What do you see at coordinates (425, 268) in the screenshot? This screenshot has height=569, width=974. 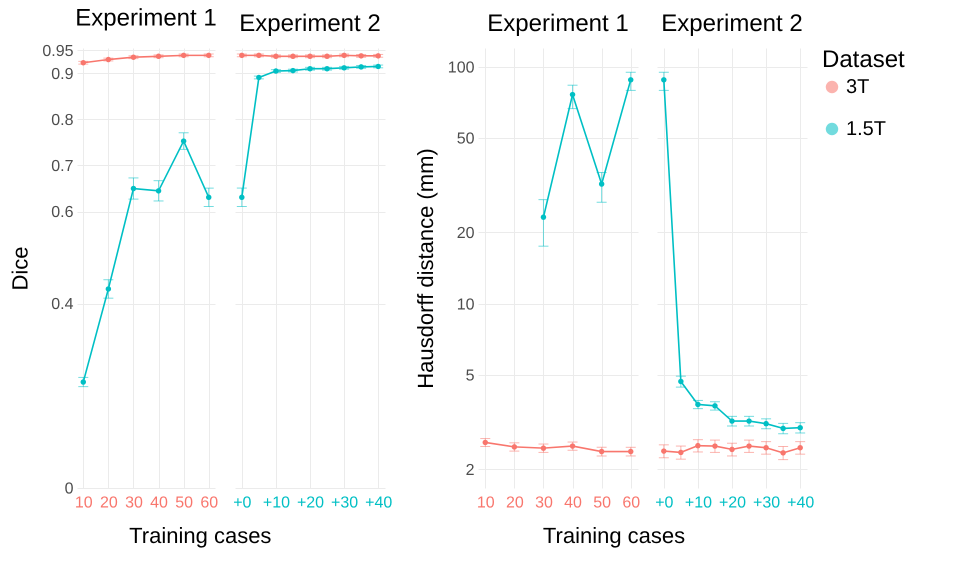 I see `y-axis-title: Hausdorff distance (mm)` at bounding box center [425, 268].